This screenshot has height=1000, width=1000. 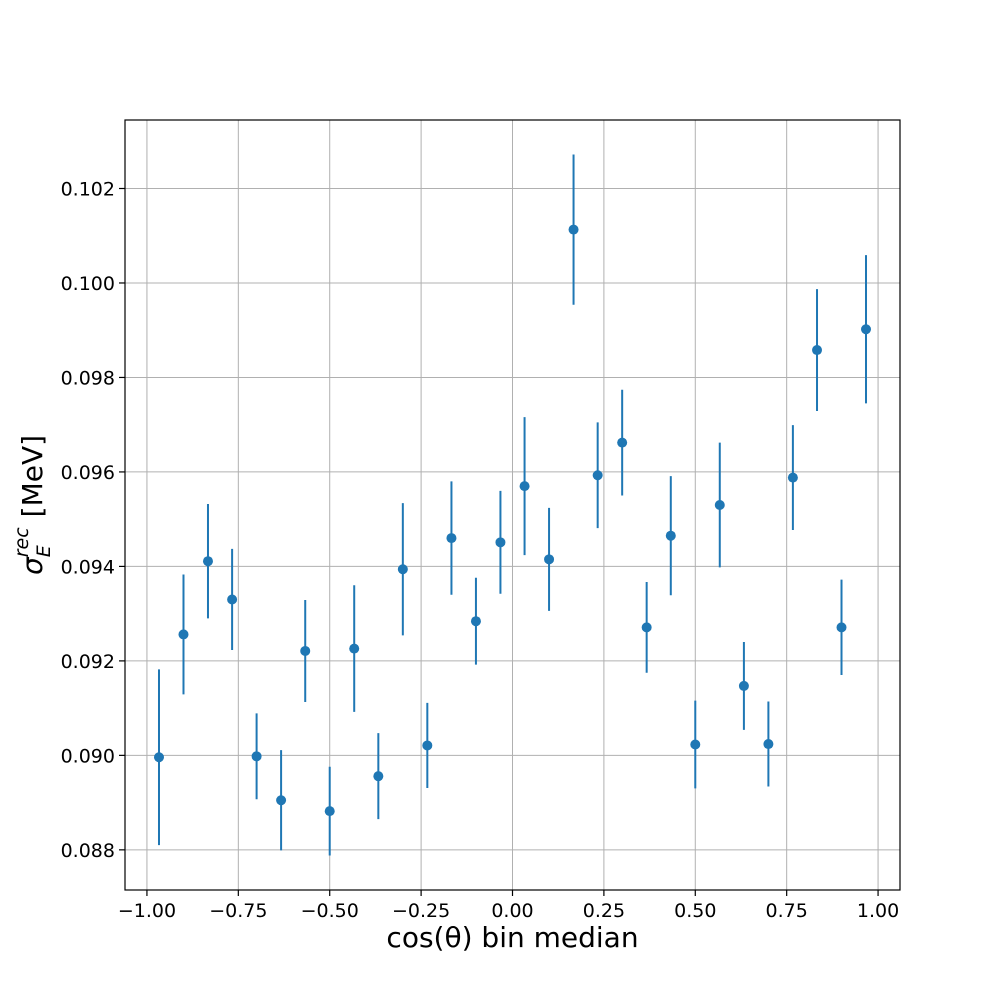 What do you see at coordinates (32, 476) in the screenshot?
I see `y-axis-unit: [MeV]` at bounding box center [32, 476].